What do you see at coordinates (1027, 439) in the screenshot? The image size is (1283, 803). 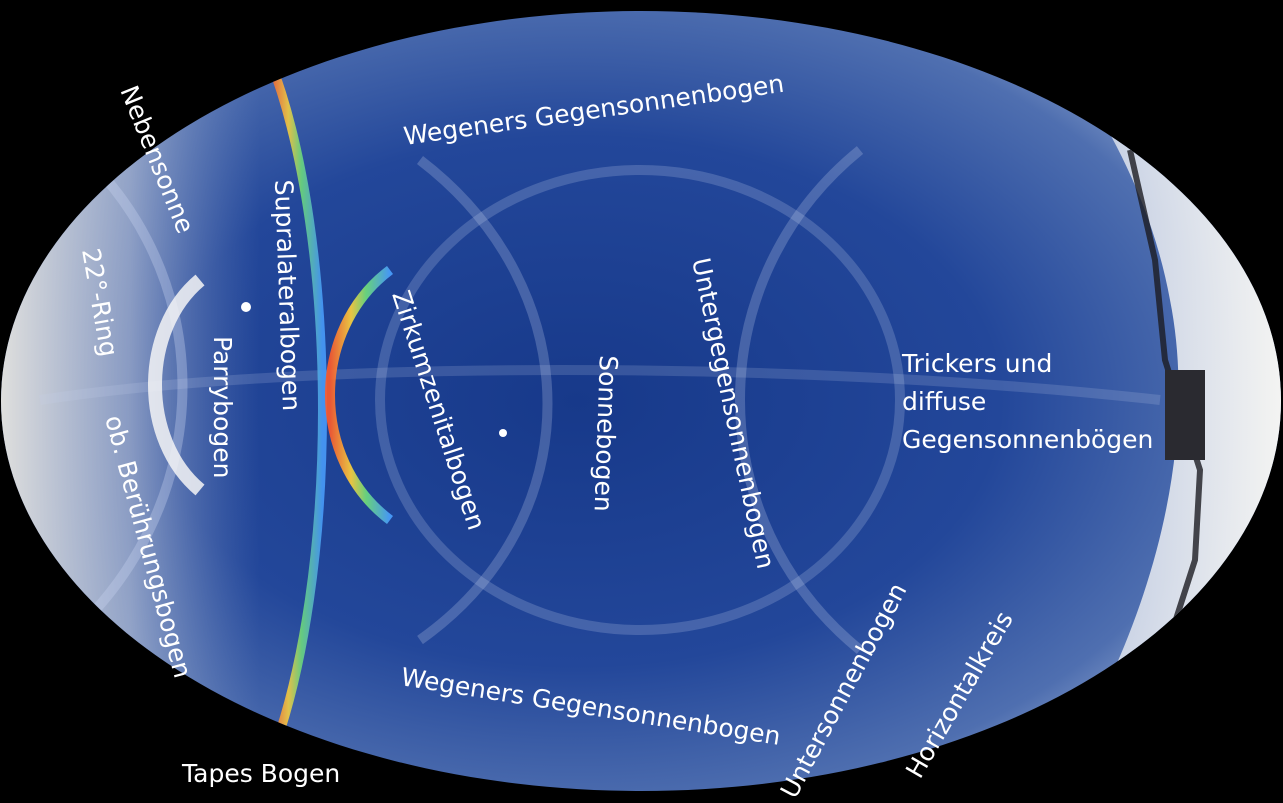 I see `label-trickers-line3: Gegensonnenbögen` at bounding box center [1027, 439].